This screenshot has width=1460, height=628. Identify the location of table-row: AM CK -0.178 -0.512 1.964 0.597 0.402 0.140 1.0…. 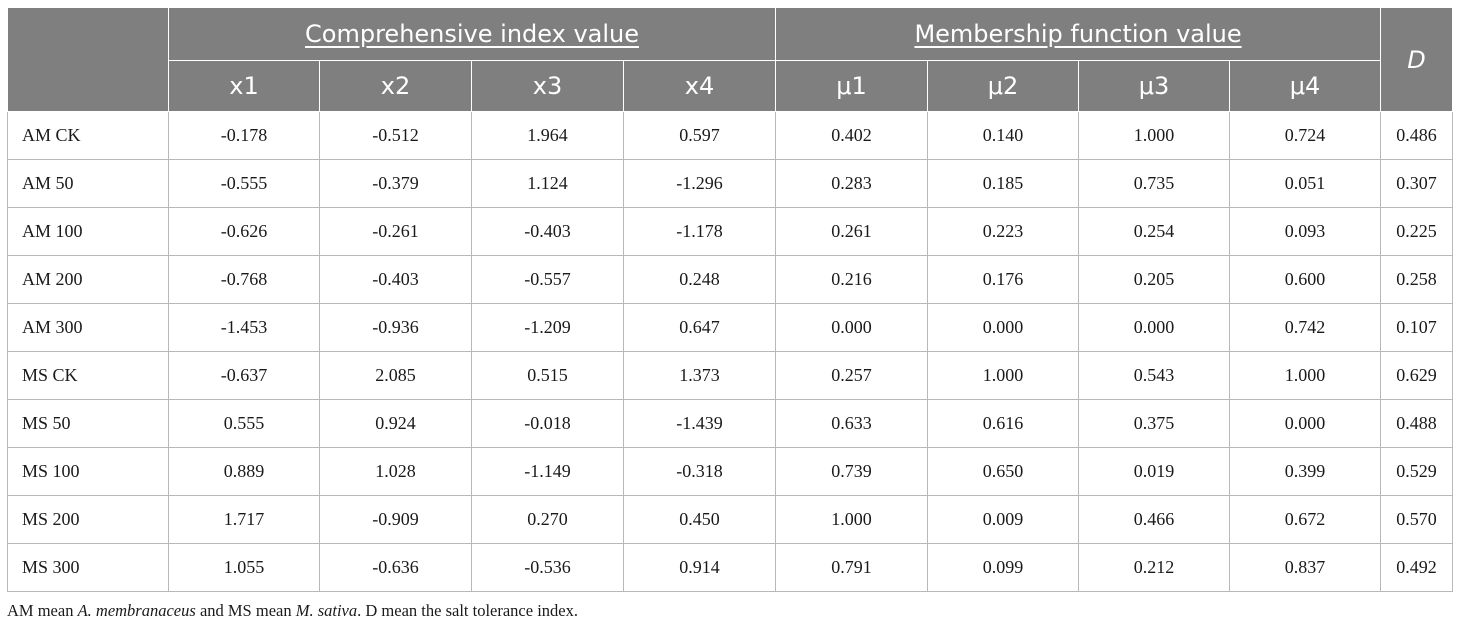
(730, 135).